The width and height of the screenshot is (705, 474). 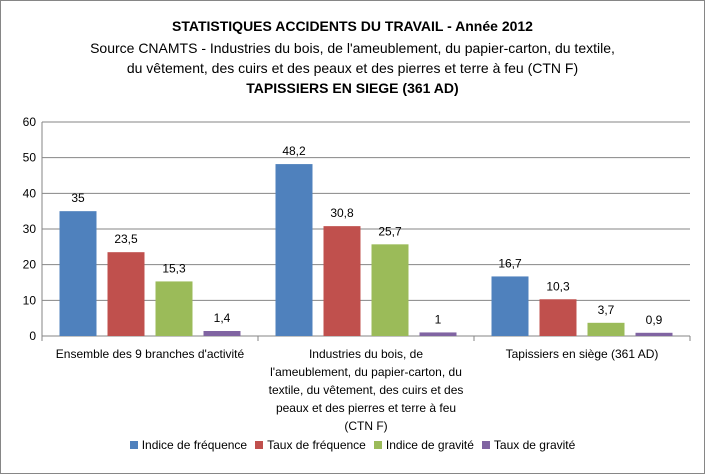 I want to click on y-tick-label: 40, so click(x=30, y=193).